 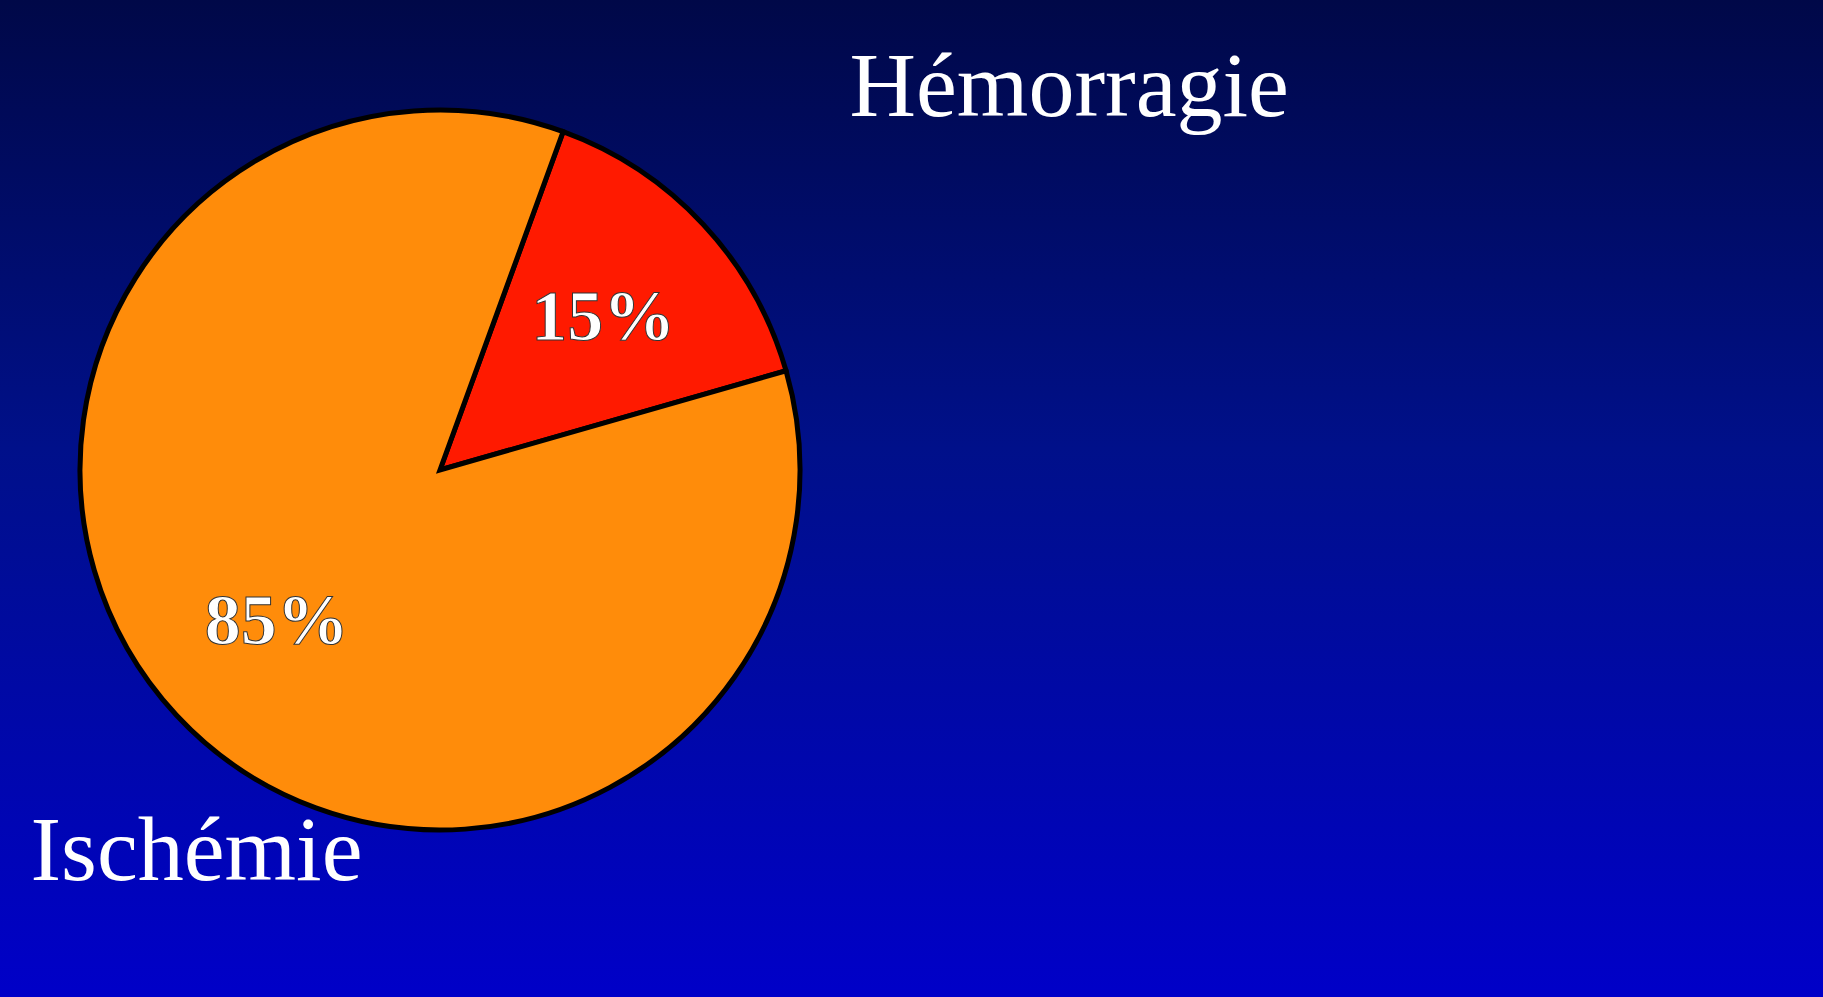 What do you see at coordinates (276, 620) in the screenshot?
I see `data-label: 85%` at bounding box center [276, 620].